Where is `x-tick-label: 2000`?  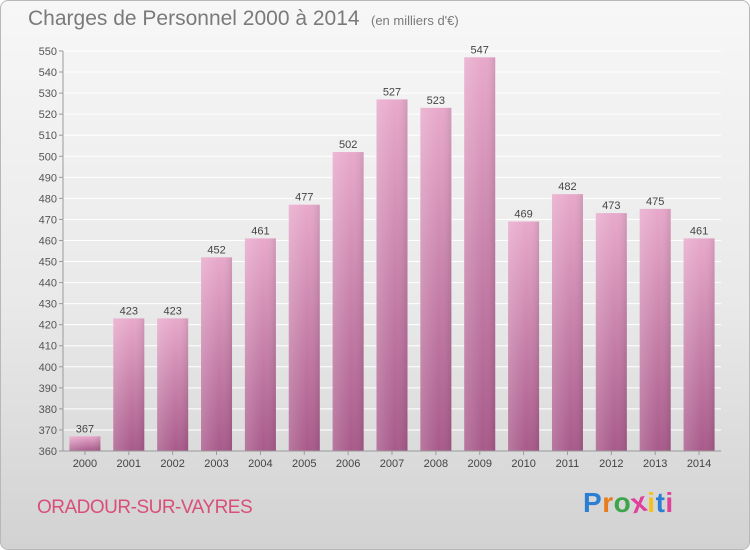 x-tick-label: 2000 is located at coordinates (85, 464).